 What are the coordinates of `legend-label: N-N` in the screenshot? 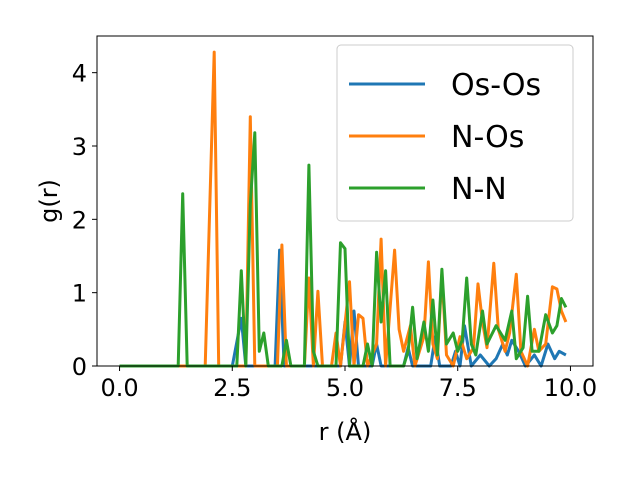 It's located at (479, 189).